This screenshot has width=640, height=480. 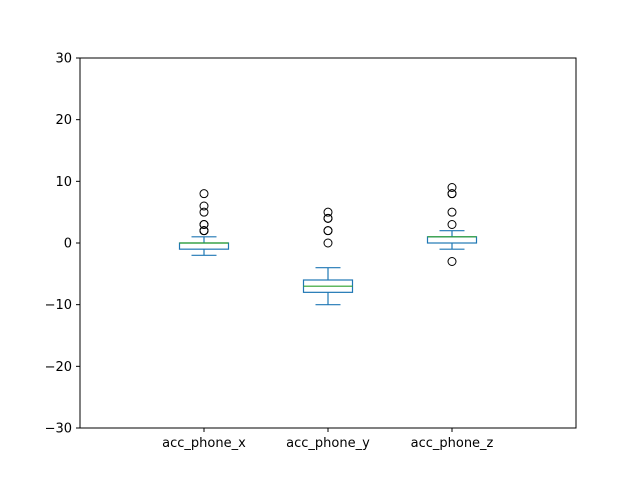 What do you see at coordinates (452, 443) in the screenshot?
I see `x-tick-label: acc_phone_z` at bounding box center [452, 443].